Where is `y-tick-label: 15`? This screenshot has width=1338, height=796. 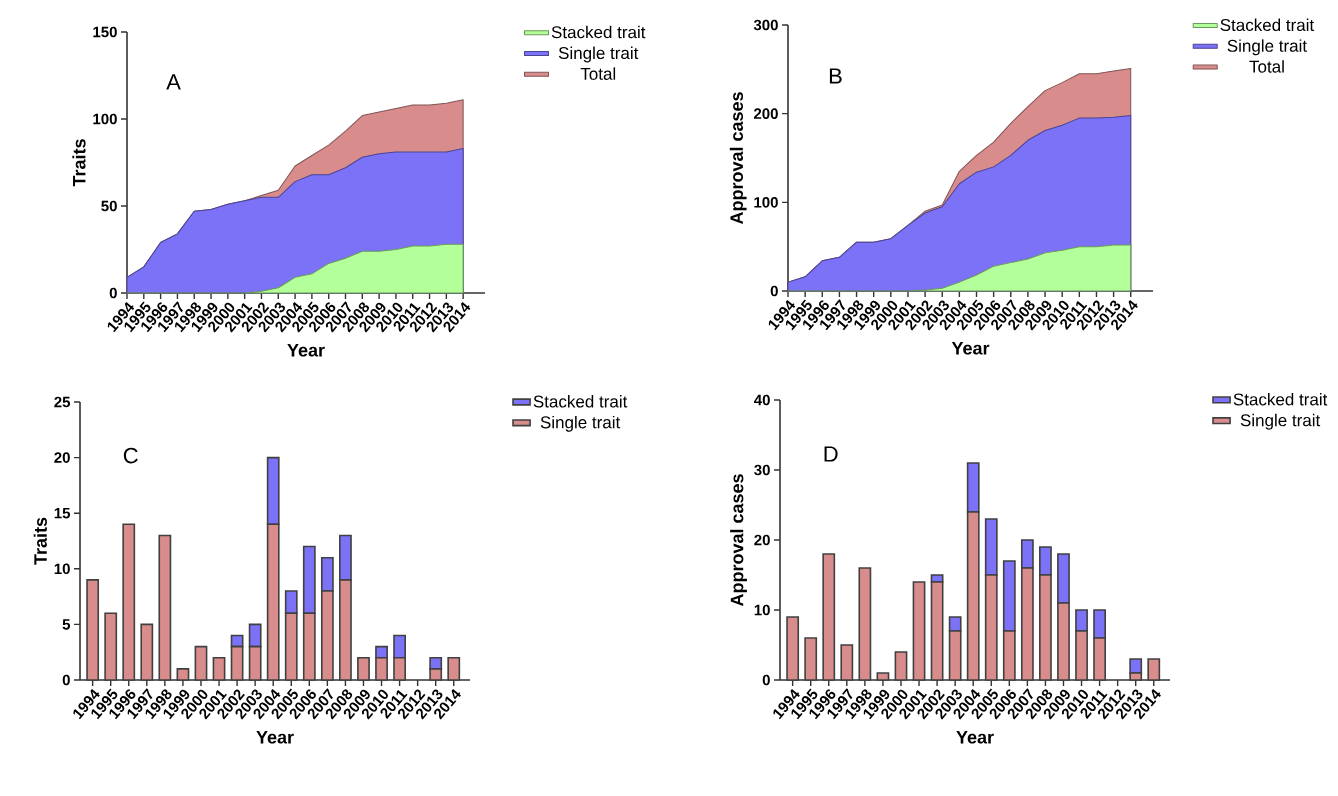
y-tick-label: 15 is located at coordinates (62, 513).